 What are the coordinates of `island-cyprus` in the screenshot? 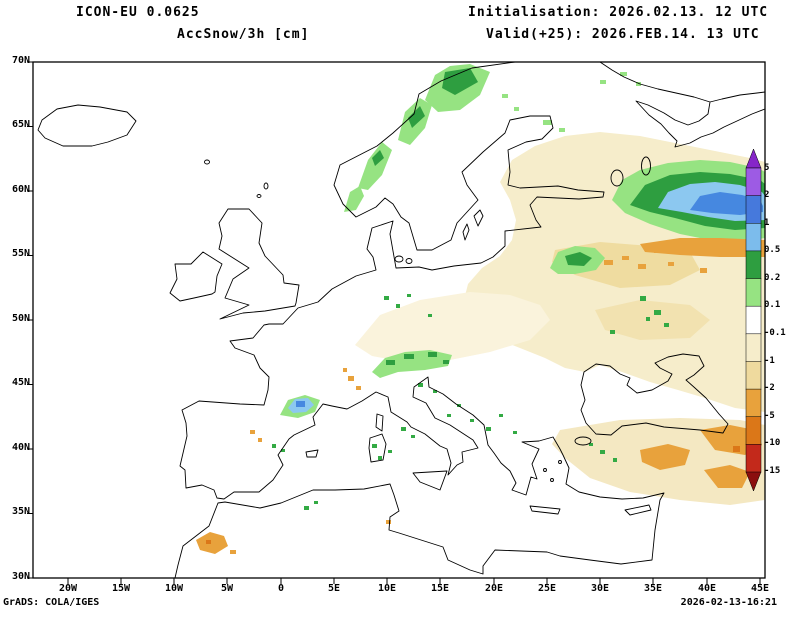 It's located at (638, 510).